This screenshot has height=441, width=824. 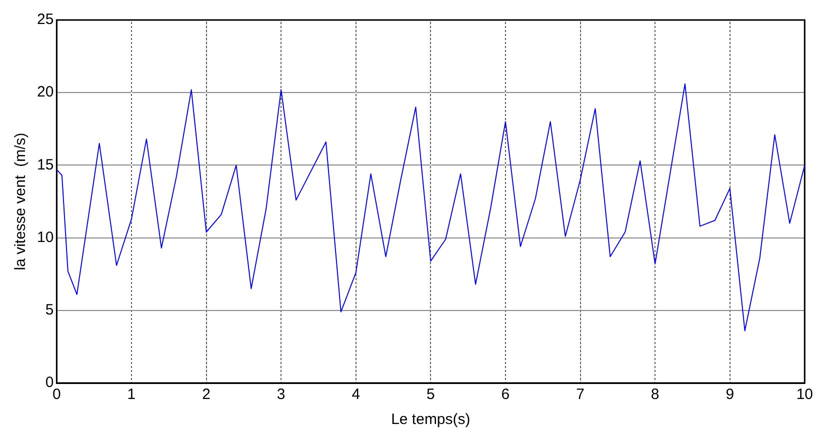 I want to click on y-tick-label: 0, so click(x=49, y=383).